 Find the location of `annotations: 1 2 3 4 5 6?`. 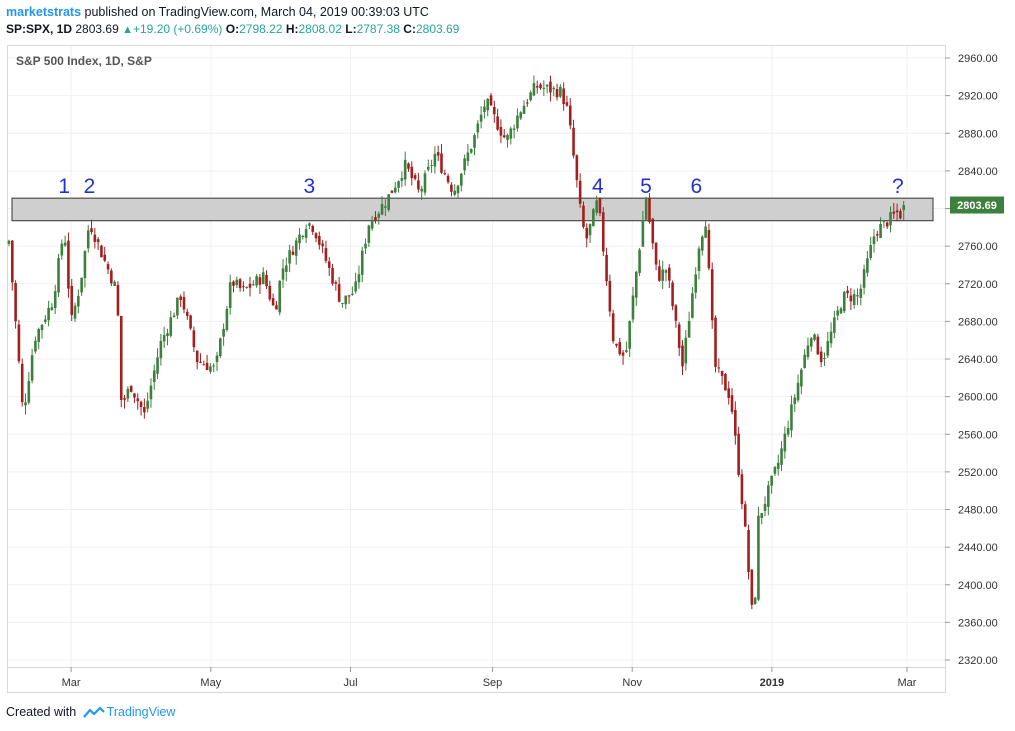

annotations: 1 2 3 4 5 6? is located at coordinates (480, 186).